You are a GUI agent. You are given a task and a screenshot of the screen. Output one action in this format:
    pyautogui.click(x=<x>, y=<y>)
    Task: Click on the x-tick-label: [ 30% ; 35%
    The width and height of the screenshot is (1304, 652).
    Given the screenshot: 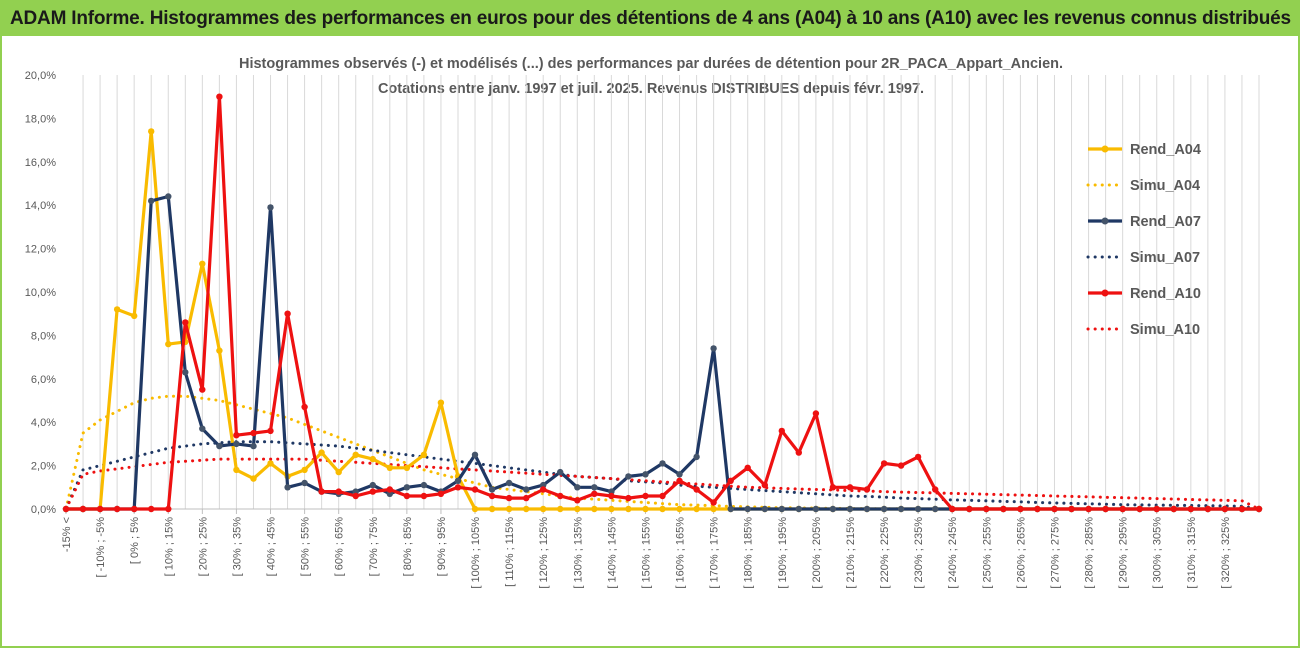 What is the action you would take?
    pyautogui.click(x=237, y=547)
    